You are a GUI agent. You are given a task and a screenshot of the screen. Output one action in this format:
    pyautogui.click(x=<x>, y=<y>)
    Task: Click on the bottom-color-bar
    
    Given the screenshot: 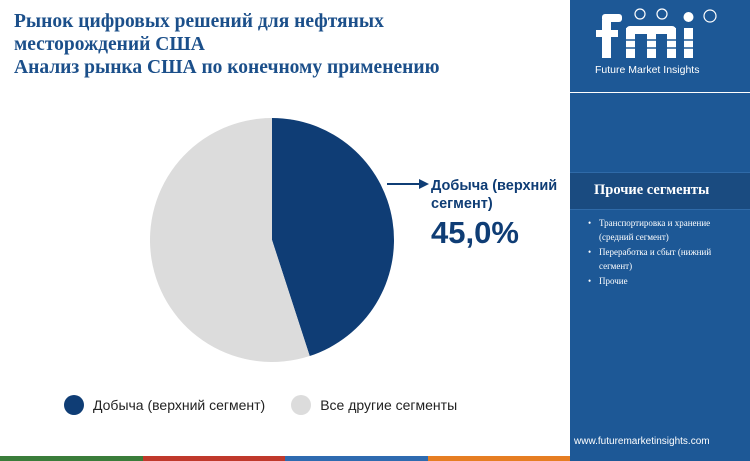 What is the action you would take?
    pyautogui.click(x=285, y=458)
    